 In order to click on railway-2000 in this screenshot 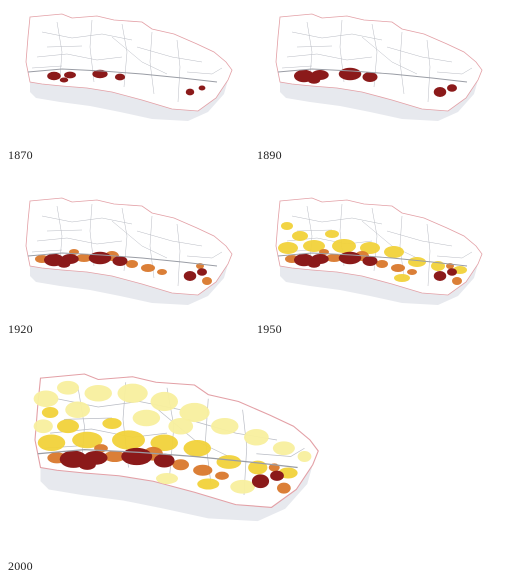, I will do `click(167, 459)`.